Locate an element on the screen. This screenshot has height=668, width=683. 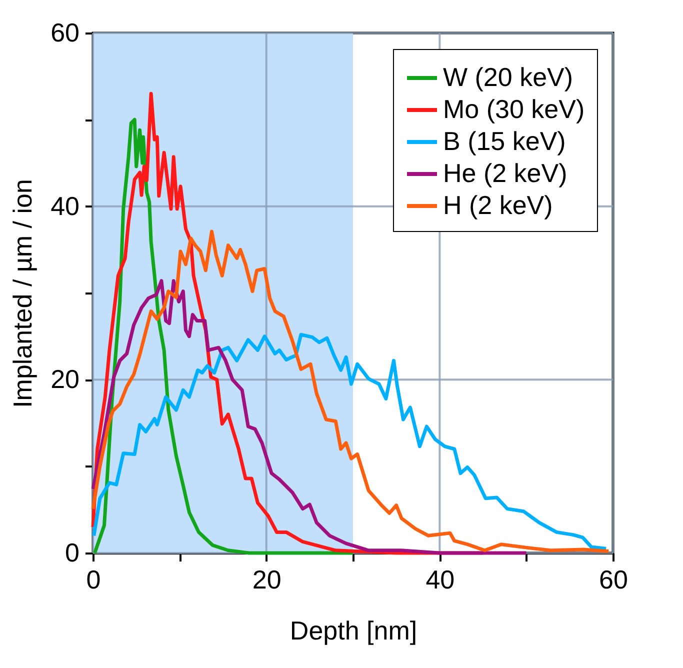
legend-label: Mo (30 keV) is located at coordinates (514, 109).